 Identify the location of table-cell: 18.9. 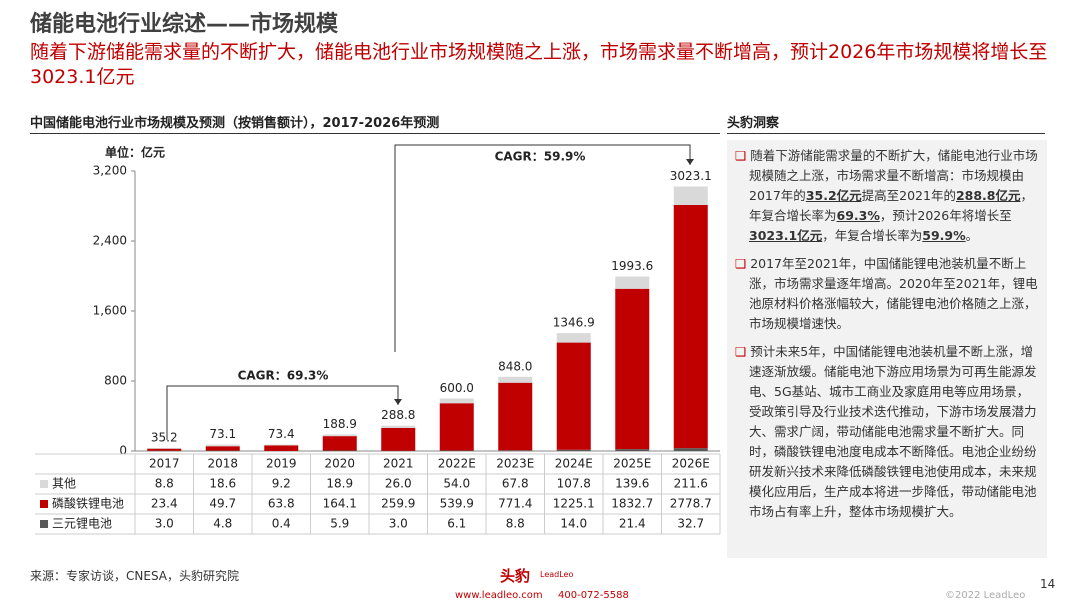
(339, 484).